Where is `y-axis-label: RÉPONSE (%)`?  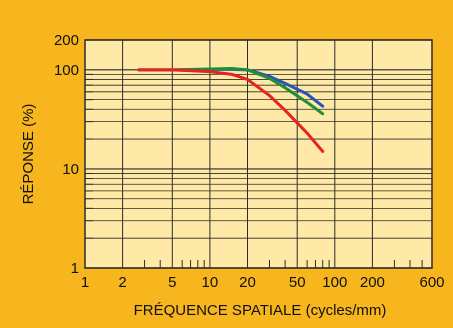 y-axis-label: RÉPONSE (%) is located at coordinates (28, 154).